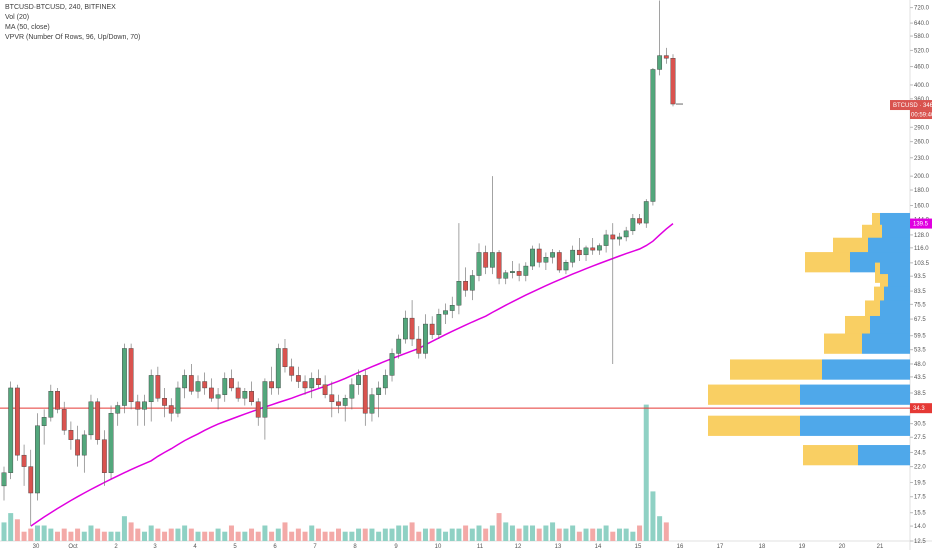 The height and width of the screenshot is (550, 932). Describe the element at coordinates (27, 27) in the screenshot. I see `legend-ma: MA (50, close)` at that location.